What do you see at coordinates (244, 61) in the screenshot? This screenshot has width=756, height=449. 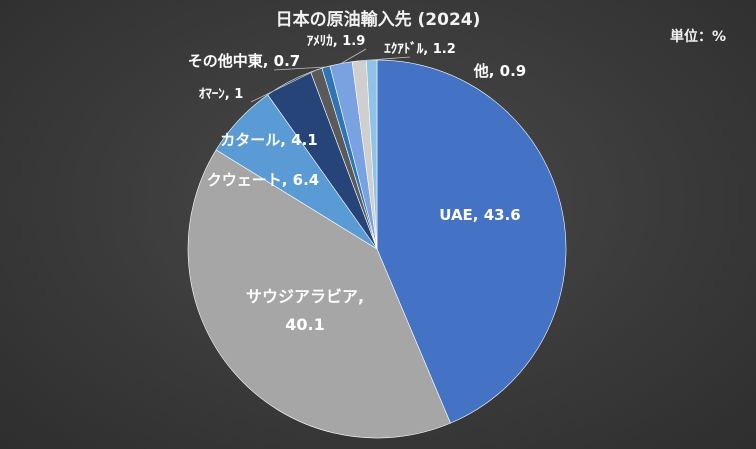 I see `data-label-5: その他中東, 0.7` at bounding box center [244, 61].